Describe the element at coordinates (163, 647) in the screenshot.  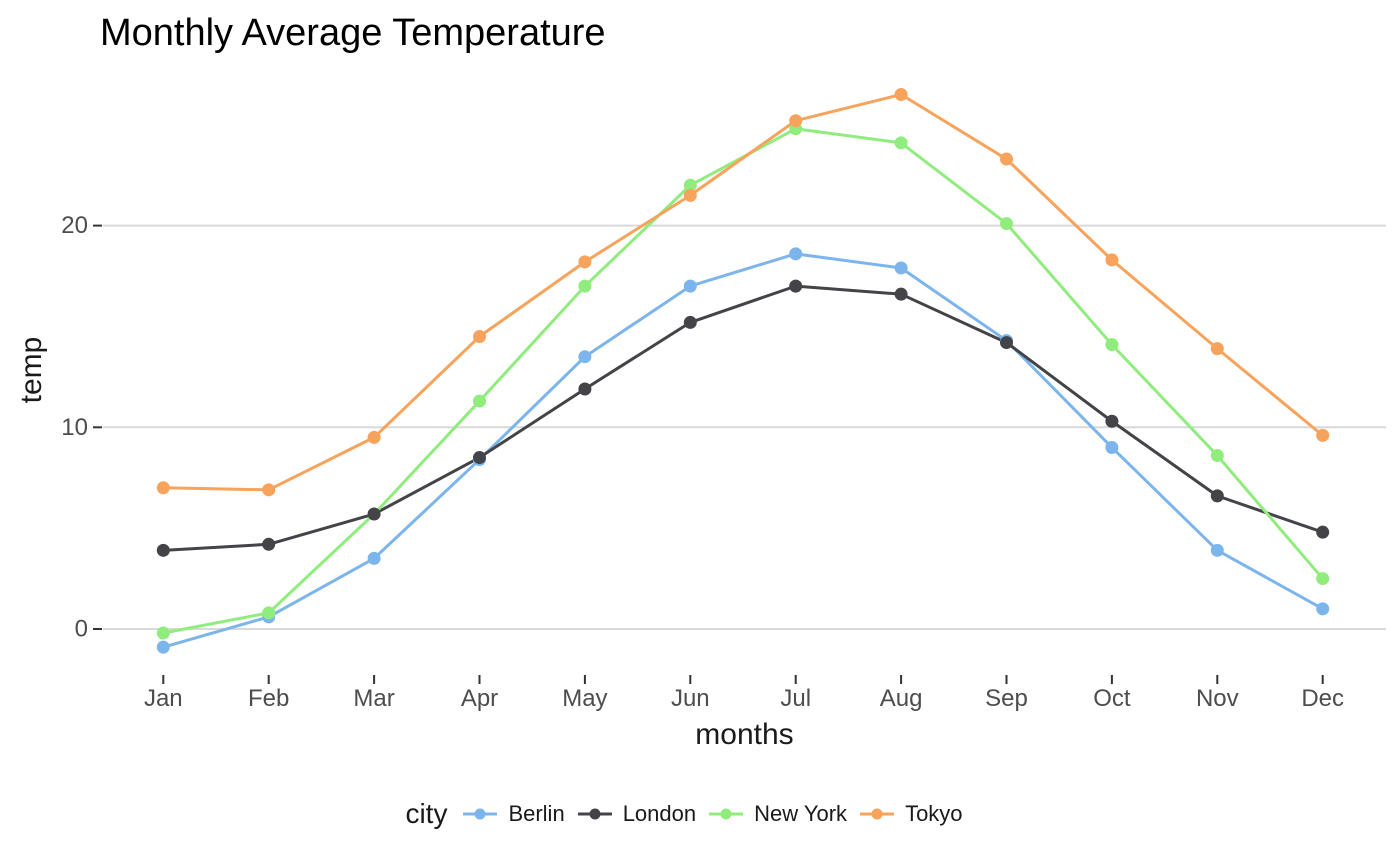
I see `point-berlin-jan` at that location.